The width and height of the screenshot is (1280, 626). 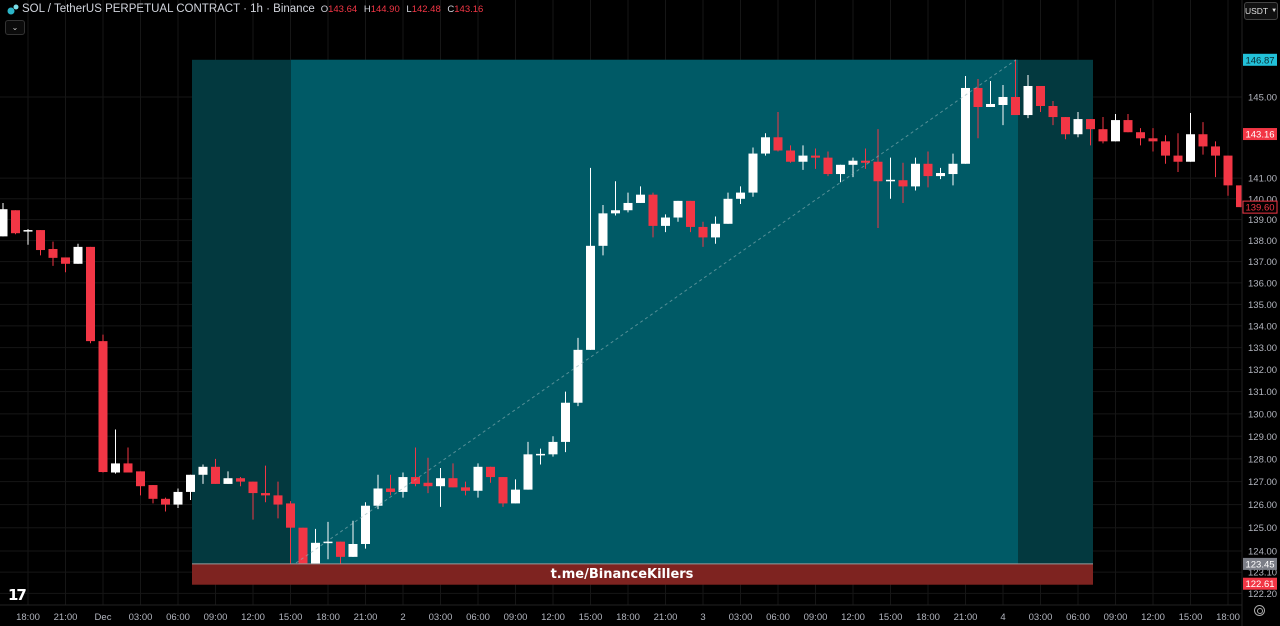 I want to click on time-tick-label: 3, so click(x=702, y=617).